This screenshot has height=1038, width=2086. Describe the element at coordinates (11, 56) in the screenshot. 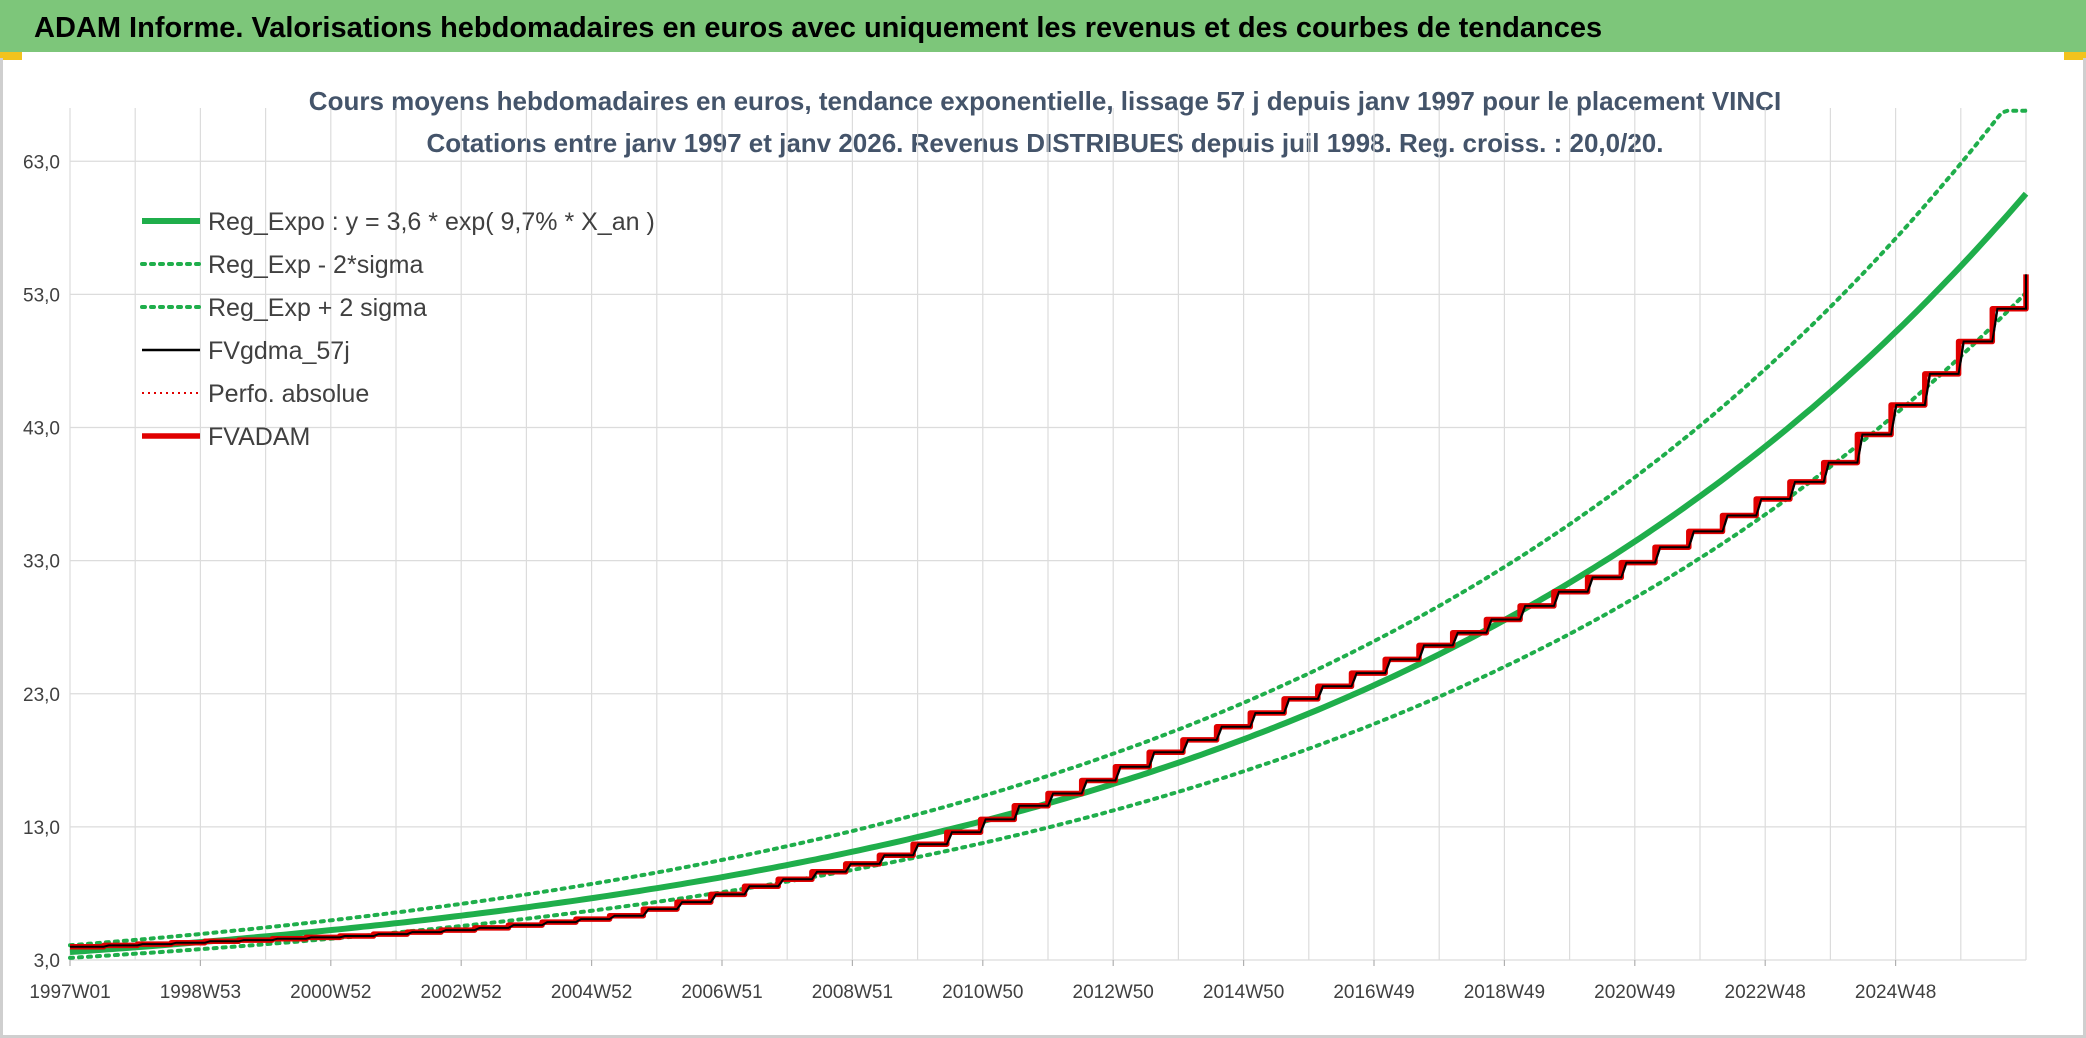

I see `corner-accent-left` at that location.